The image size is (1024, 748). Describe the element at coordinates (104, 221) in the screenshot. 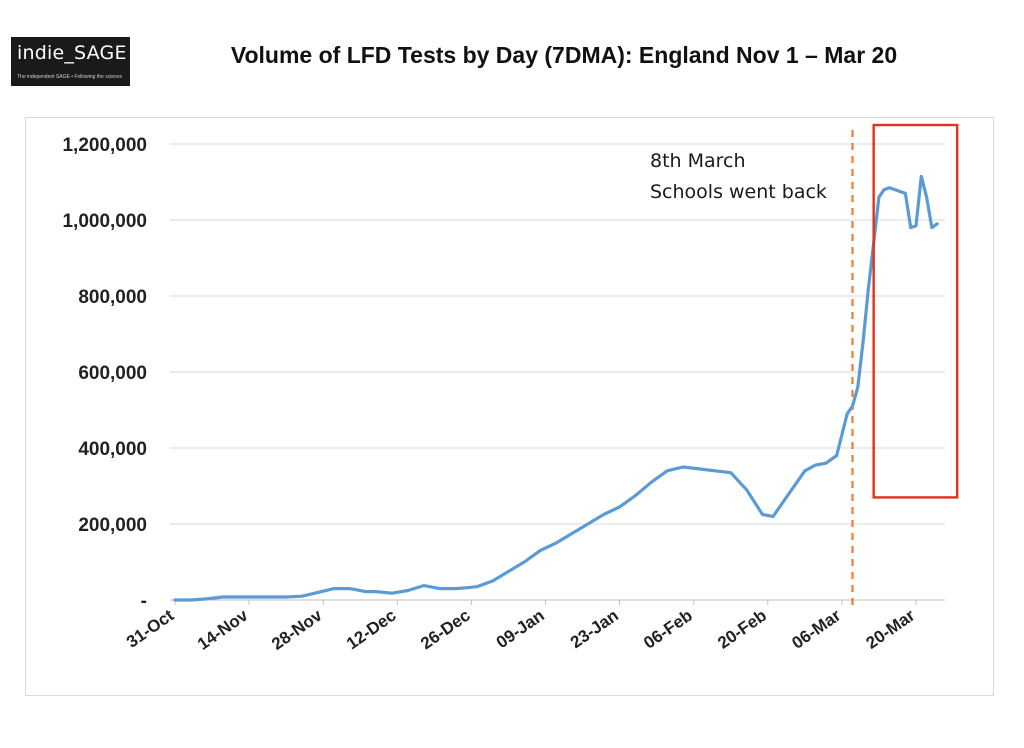

I see `y-tick-label: 1,000,000` at that location.